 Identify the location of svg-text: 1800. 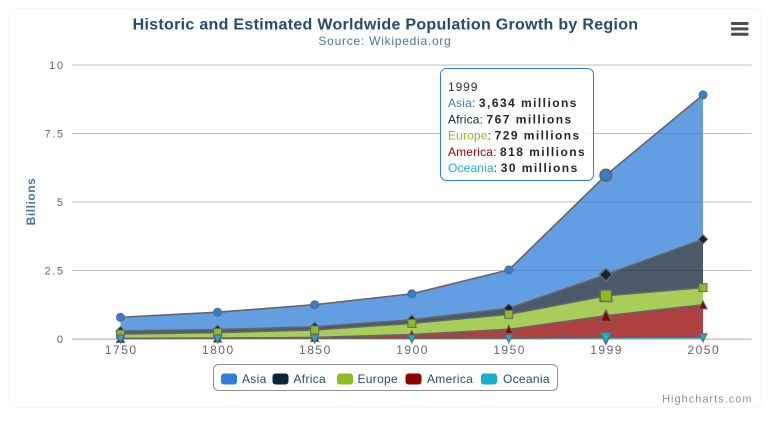
(218, 350).